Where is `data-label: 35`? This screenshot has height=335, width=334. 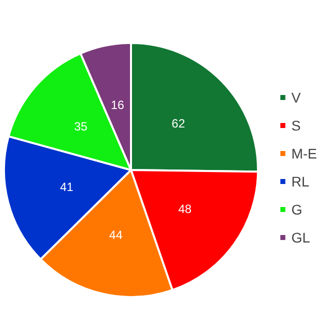
data-label: 35 is located at coordinates (81, 126).